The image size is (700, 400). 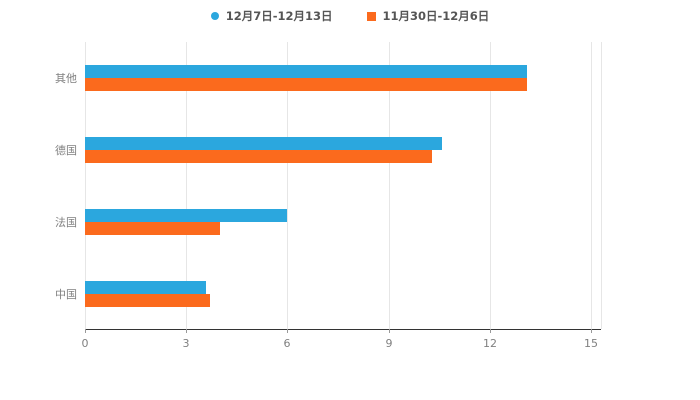 I want to click on legend-label: 12月7日-12月13日, so click(x=279, y=16).